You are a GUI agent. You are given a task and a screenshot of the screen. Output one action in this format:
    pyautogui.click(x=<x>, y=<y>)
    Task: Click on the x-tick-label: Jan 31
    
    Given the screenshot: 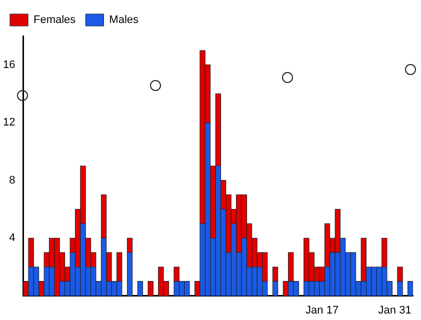 What is the action you would take?
    pyautogui.click(x=395, y=310)
    